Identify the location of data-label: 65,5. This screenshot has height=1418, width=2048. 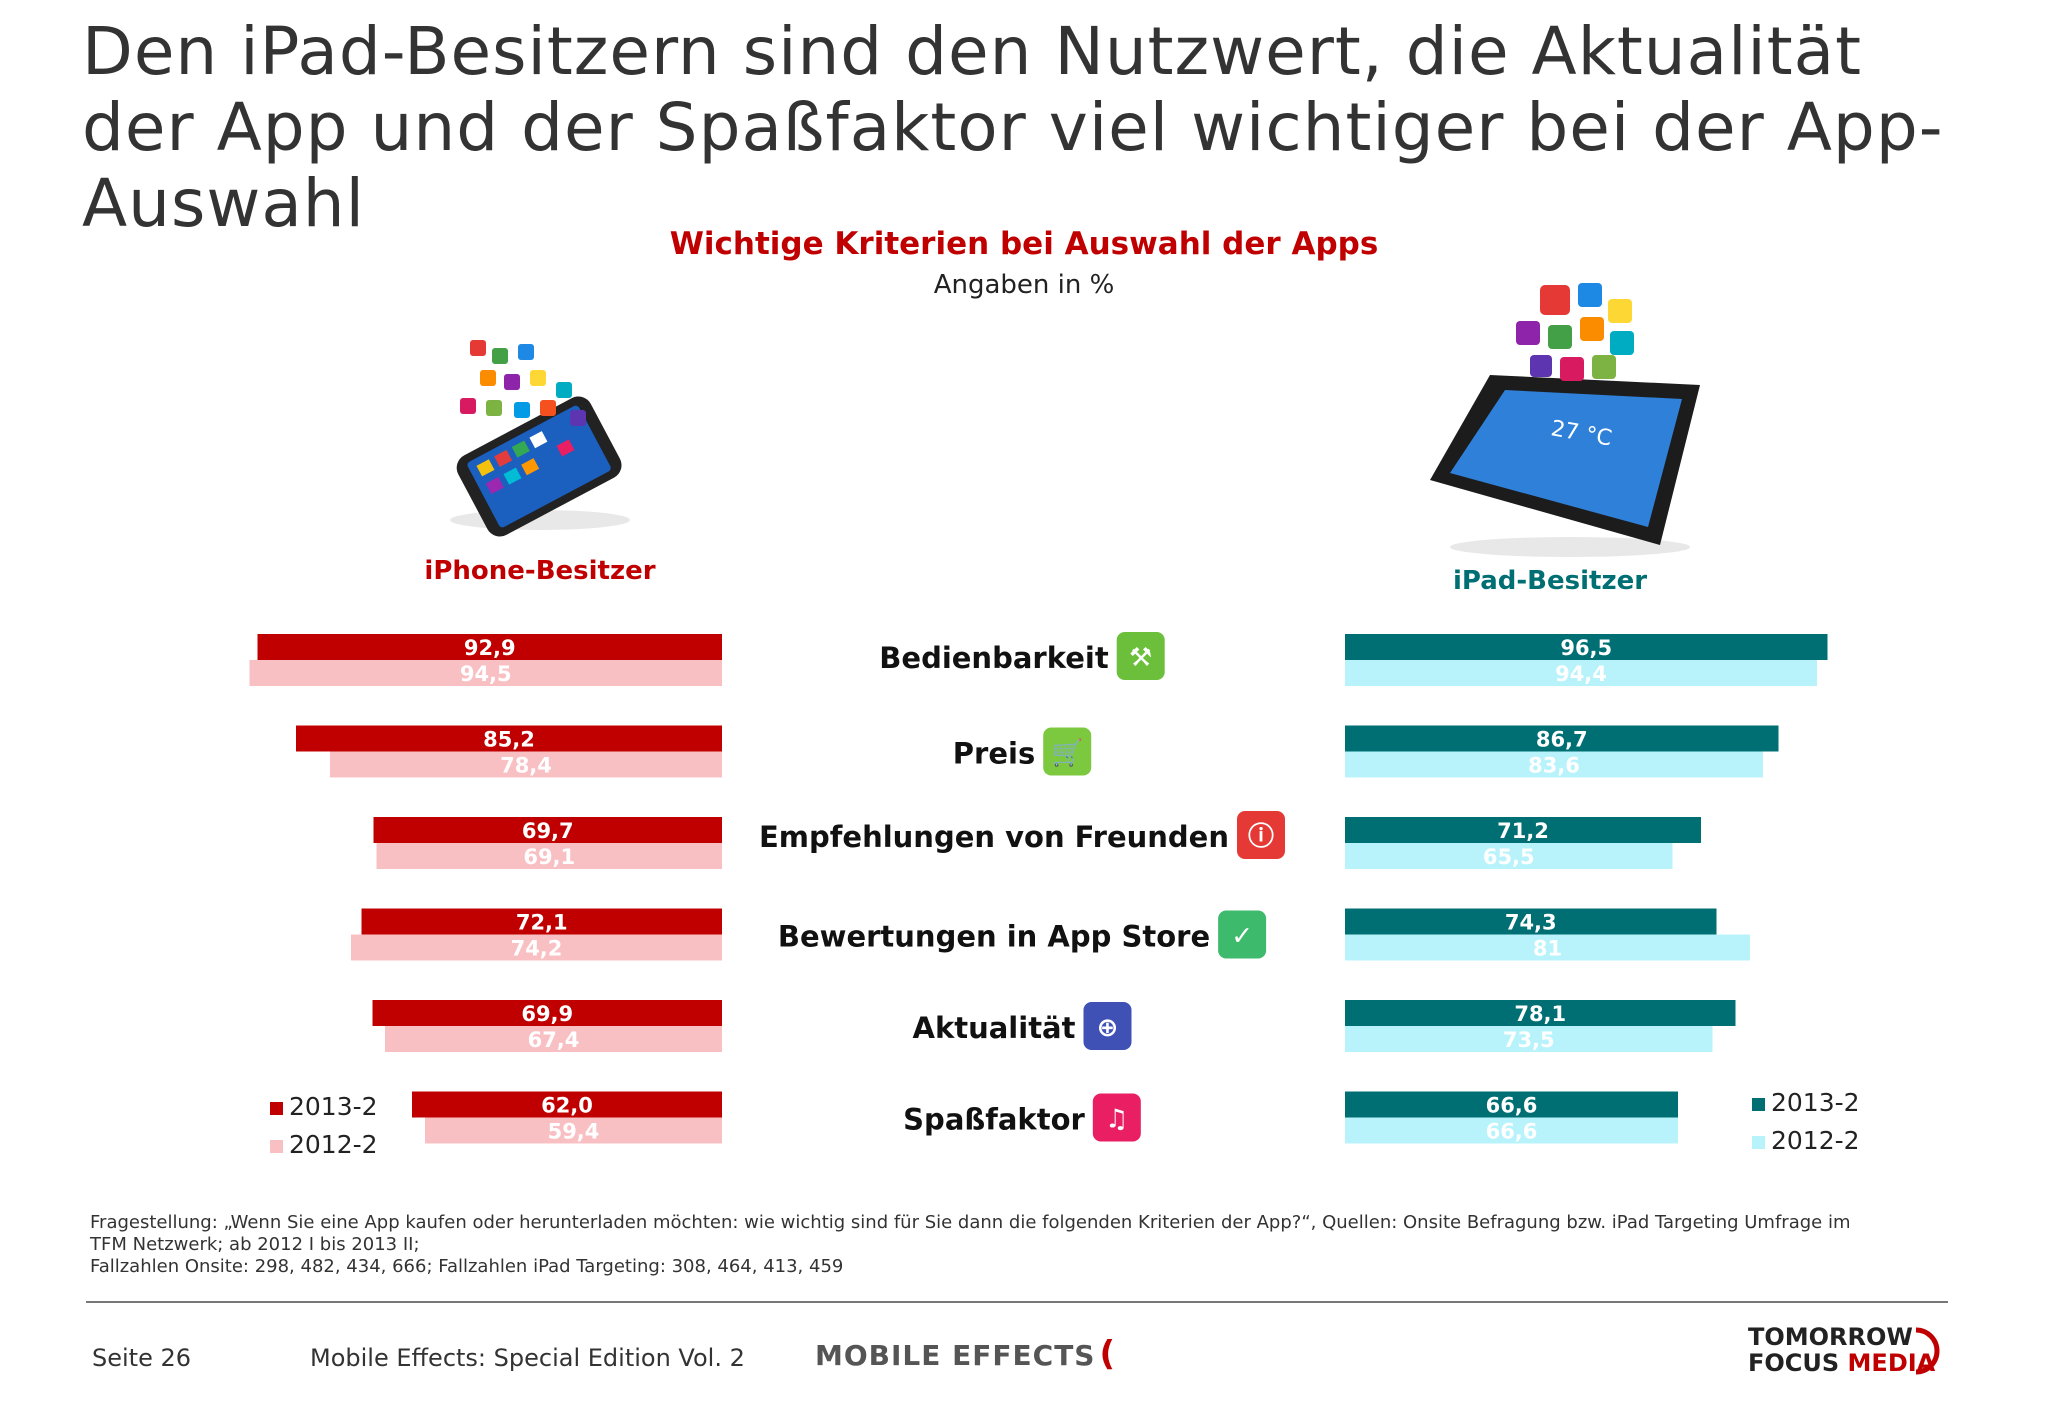
(1509, 857).